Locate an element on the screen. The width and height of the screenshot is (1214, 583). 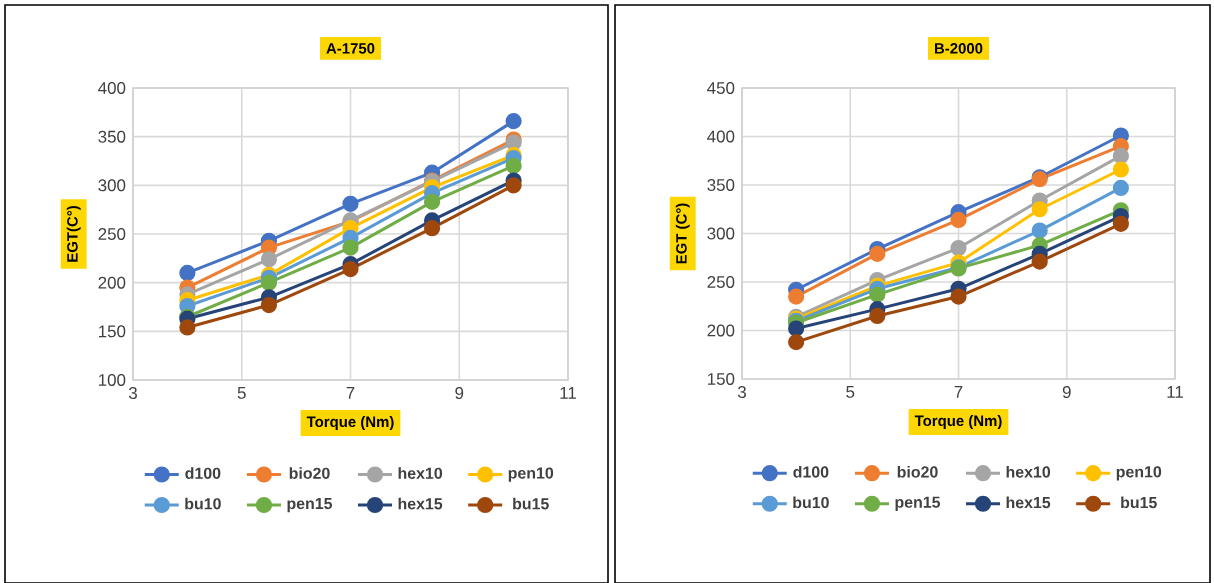
y-axis-title: EGT (C°) is located at coordinates (682, 233).